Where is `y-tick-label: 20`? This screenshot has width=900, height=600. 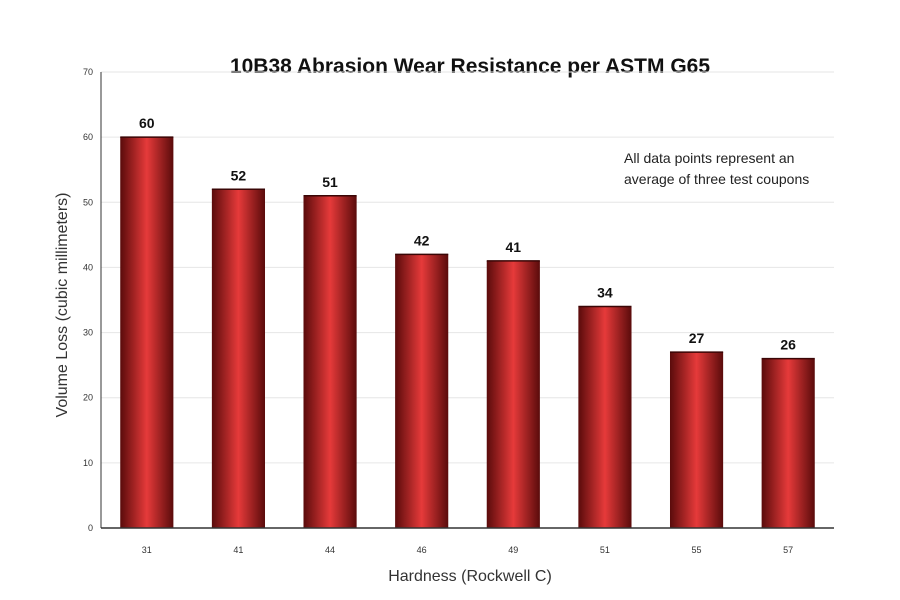 y-tick-label: 20 is located at coordinates (88, 398).